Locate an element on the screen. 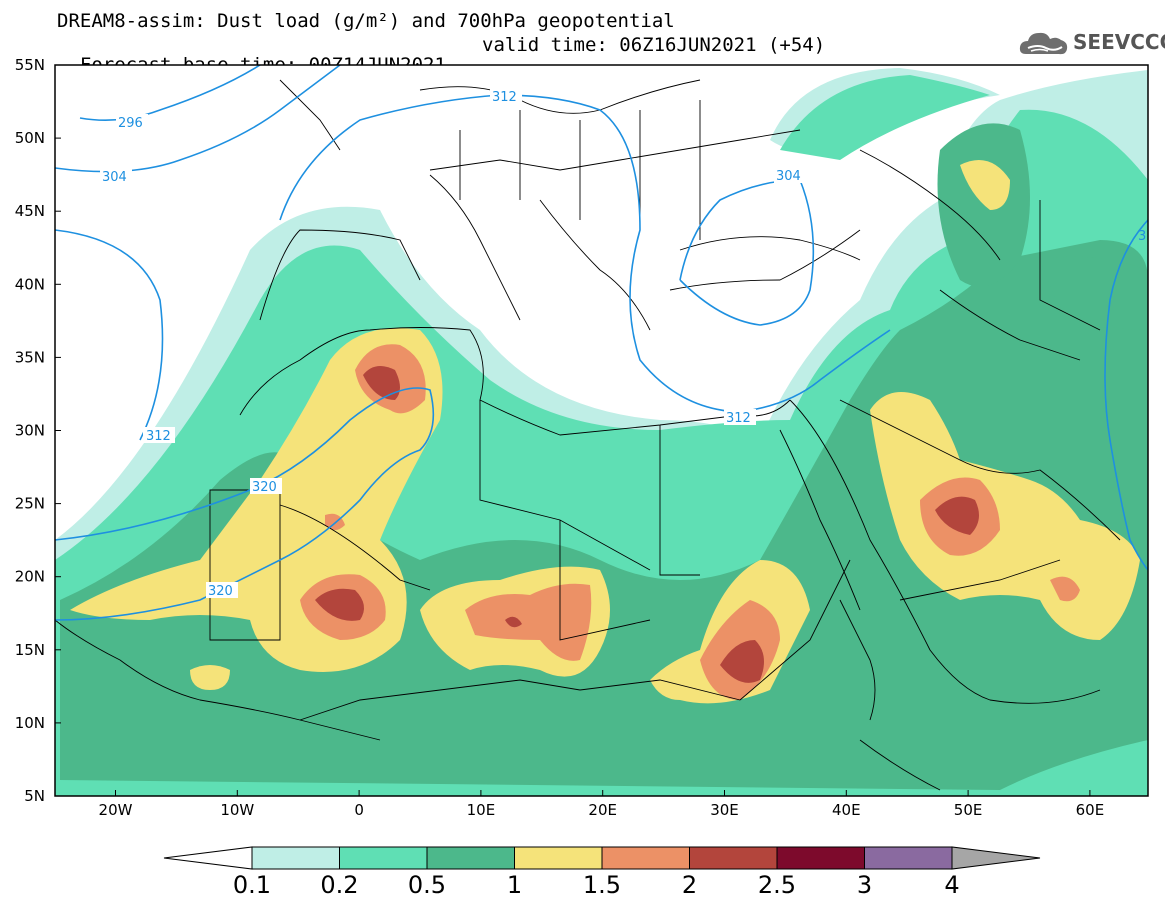  seevccc-logo: SEEVCCC is located at coordinates (1091, 43).